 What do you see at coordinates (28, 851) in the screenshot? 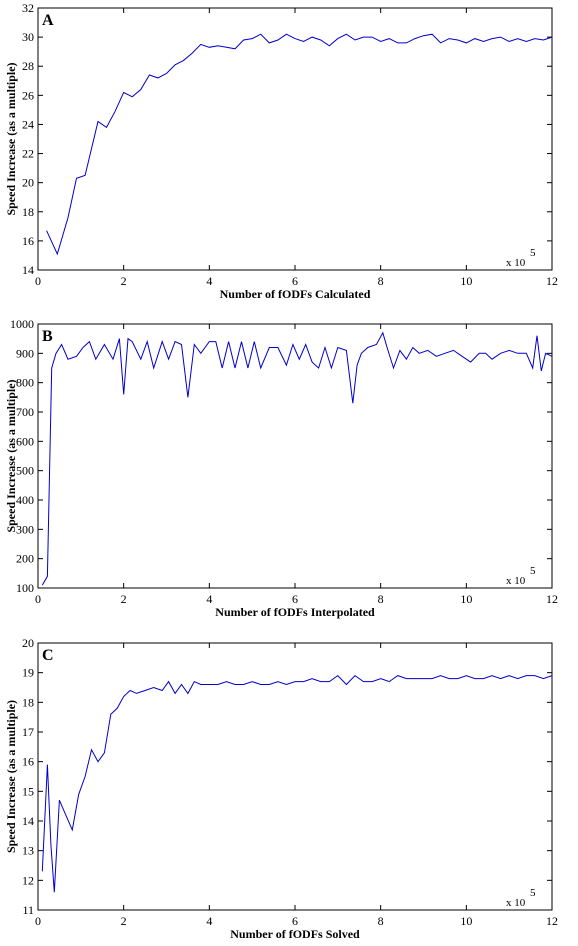
I see `y-tick-label: 13` at bounding box center [28, 851].